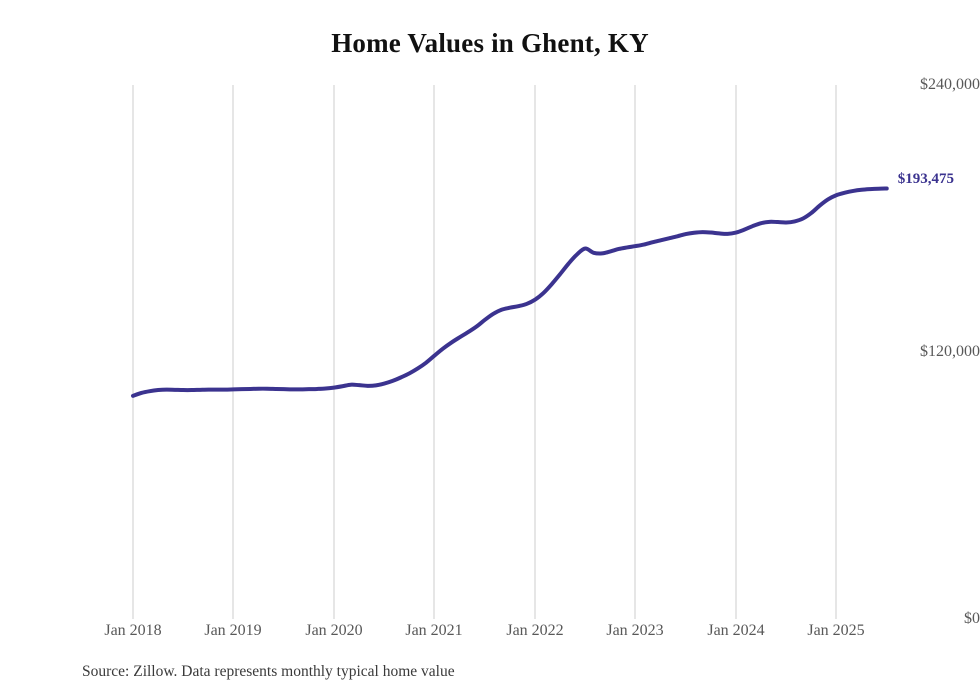  Describe the element at coordinates (233, 630) in the screenshot. I see `x-axis-tick-label-jan-2019: Jan 2019` at that location.